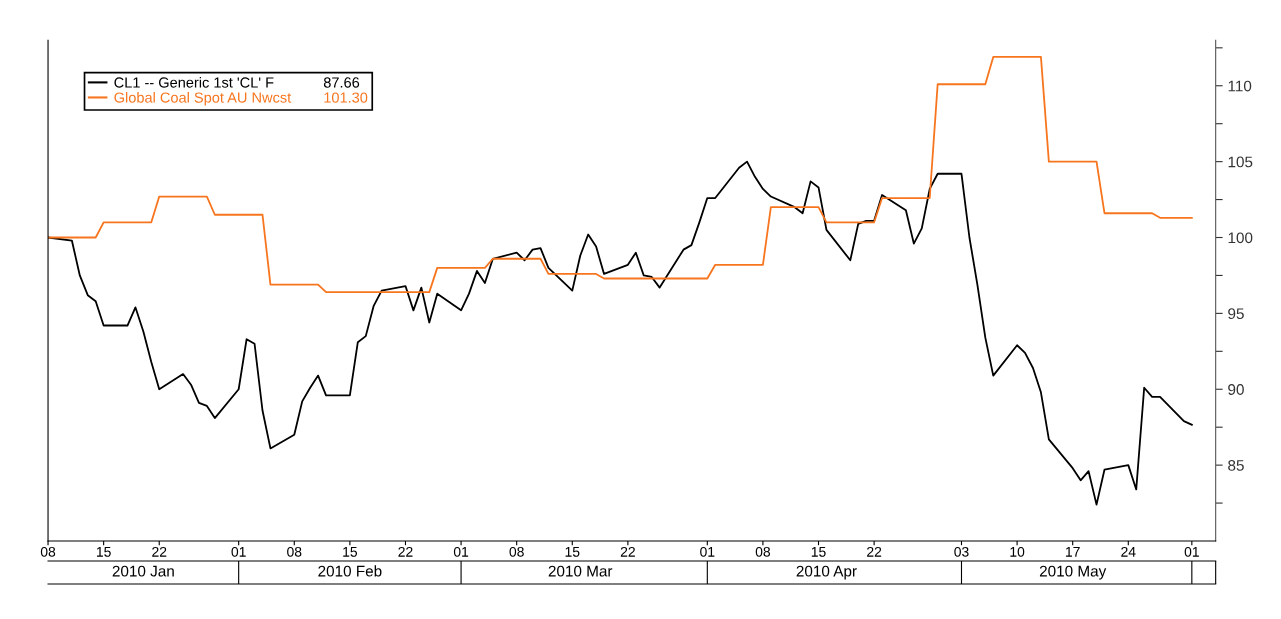 This screenshot has height=619, width=1281. What do you see at coordinates (580, 571) in the screenshot?
I see `x2-tick-label: 2010 Mar` at bounding box center [580, 571].